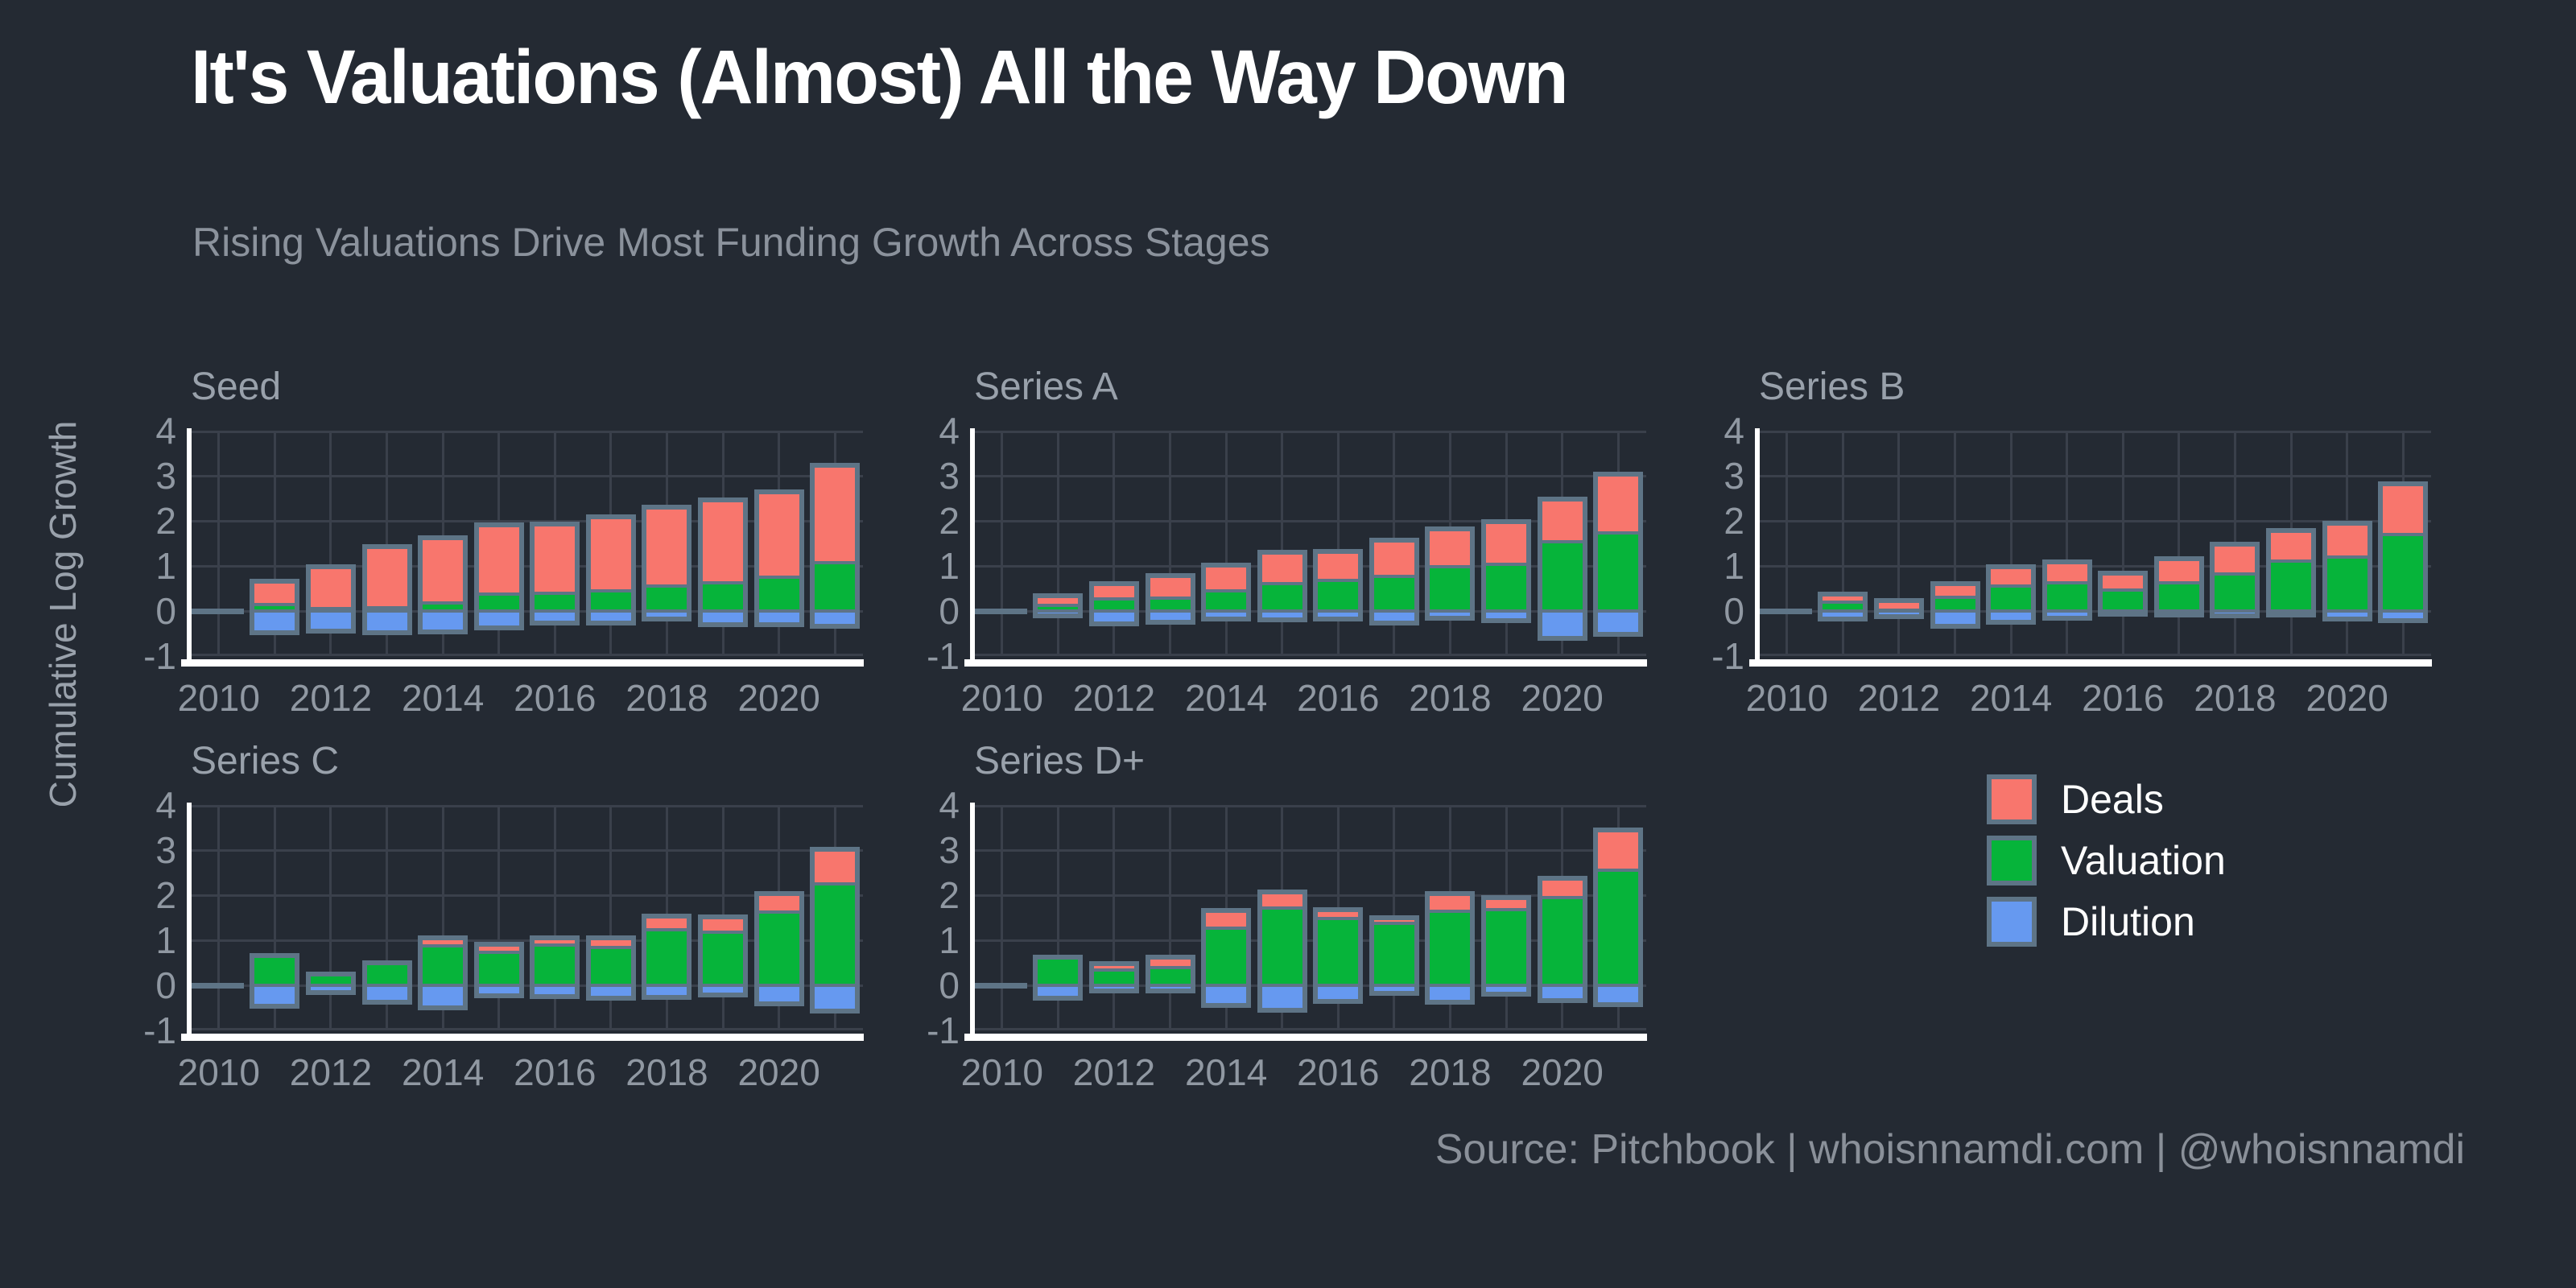 Image resolution: width=2576 pixels, height=1288 pixels. I want to click on legend-swatch-valuation, so click(2012, 861).